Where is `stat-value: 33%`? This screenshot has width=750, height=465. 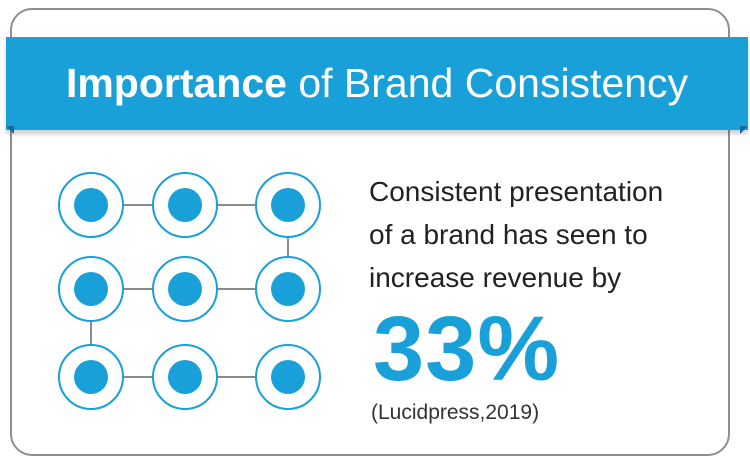
stat-value: 33% is located at coordinates (467, 349).